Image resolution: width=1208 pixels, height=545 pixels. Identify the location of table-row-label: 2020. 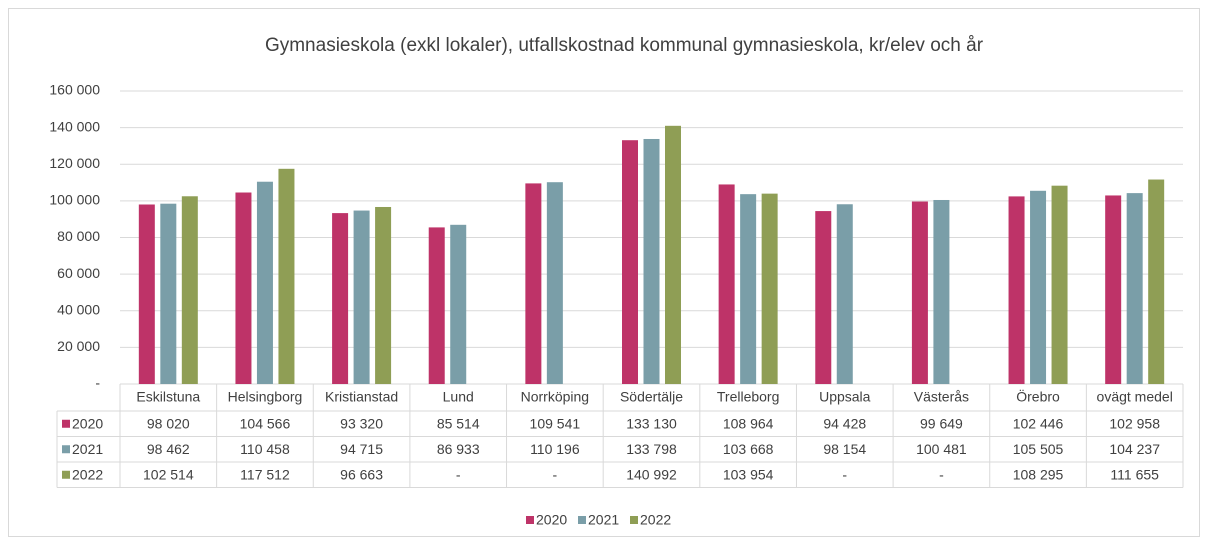
(87, 423).